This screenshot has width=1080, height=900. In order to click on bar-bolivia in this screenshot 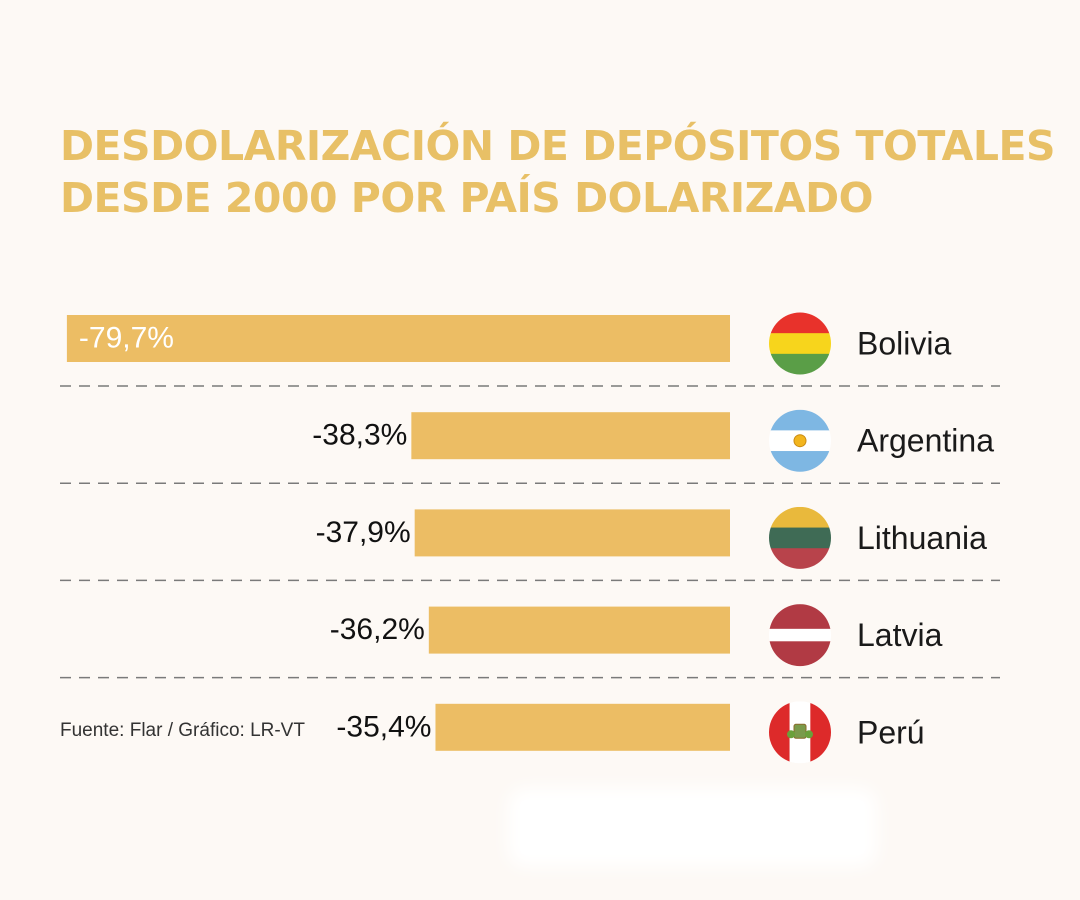, I will do `click(398, 338)`.